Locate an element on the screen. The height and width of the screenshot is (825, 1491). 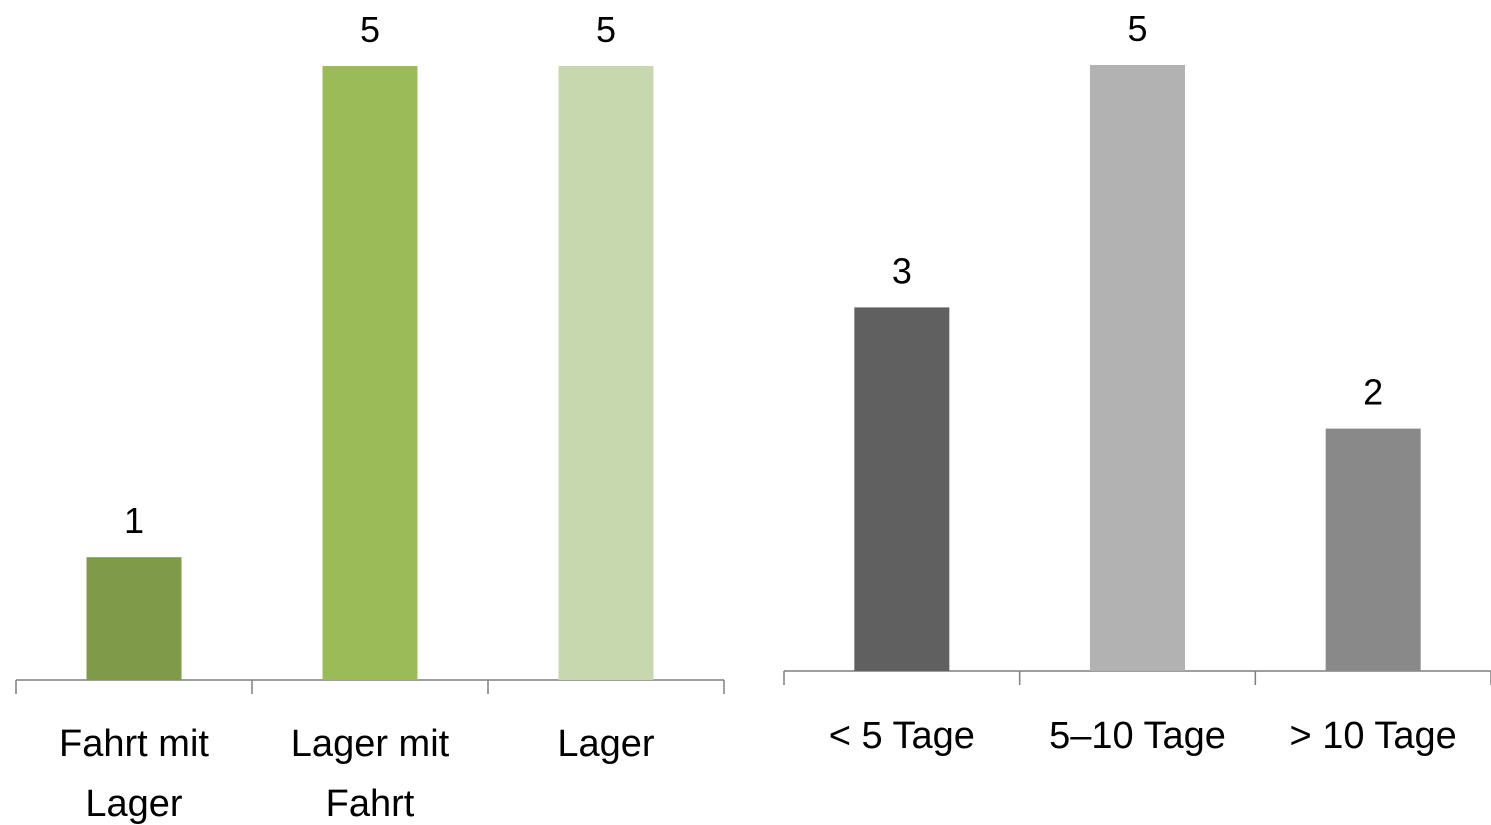
category-label: > 10 Tage is located at coordinates (1373, 736).